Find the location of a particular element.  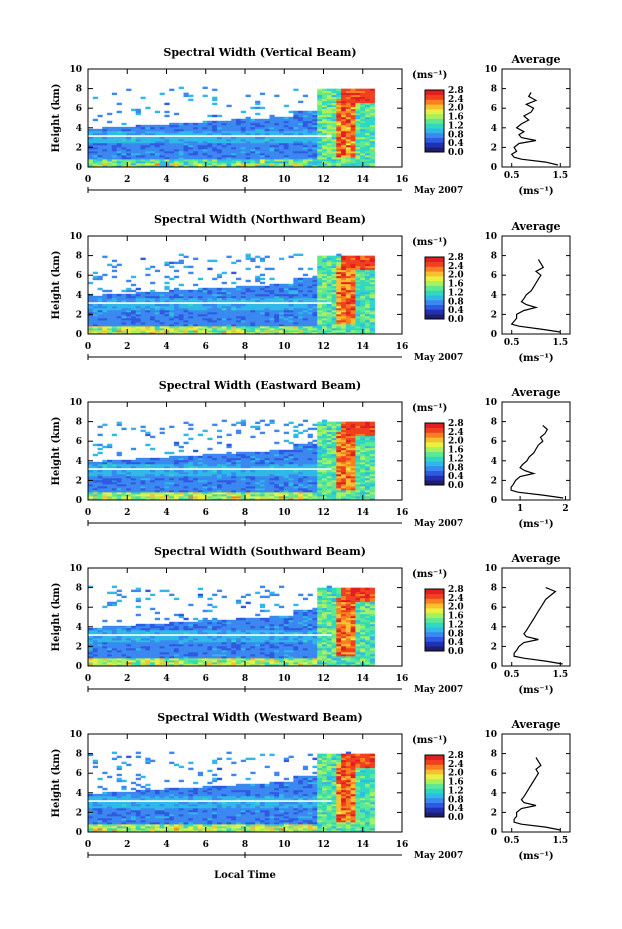

colorbar-segment is located at coordinates (434, 97).